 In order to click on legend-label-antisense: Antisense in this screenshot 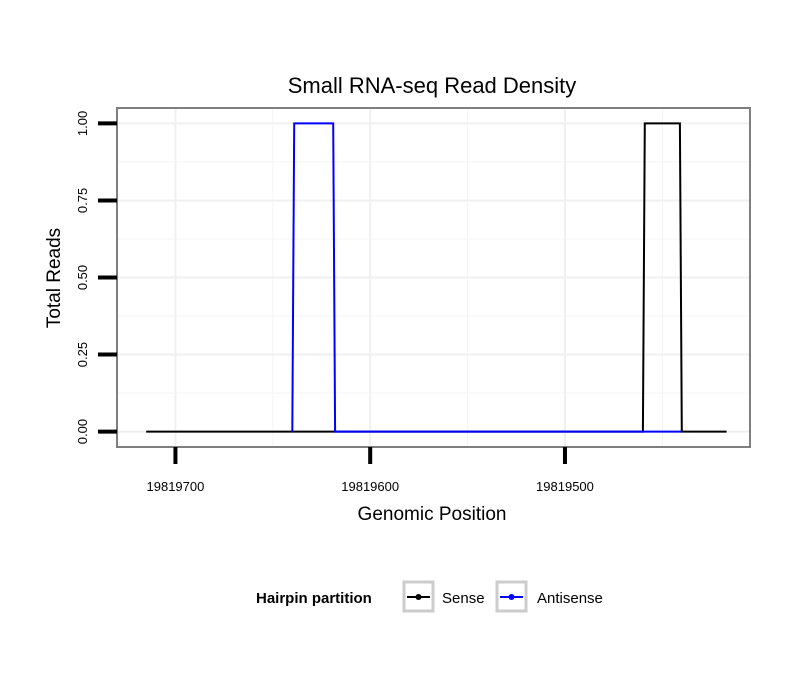, I will do `click(570, 598)`.